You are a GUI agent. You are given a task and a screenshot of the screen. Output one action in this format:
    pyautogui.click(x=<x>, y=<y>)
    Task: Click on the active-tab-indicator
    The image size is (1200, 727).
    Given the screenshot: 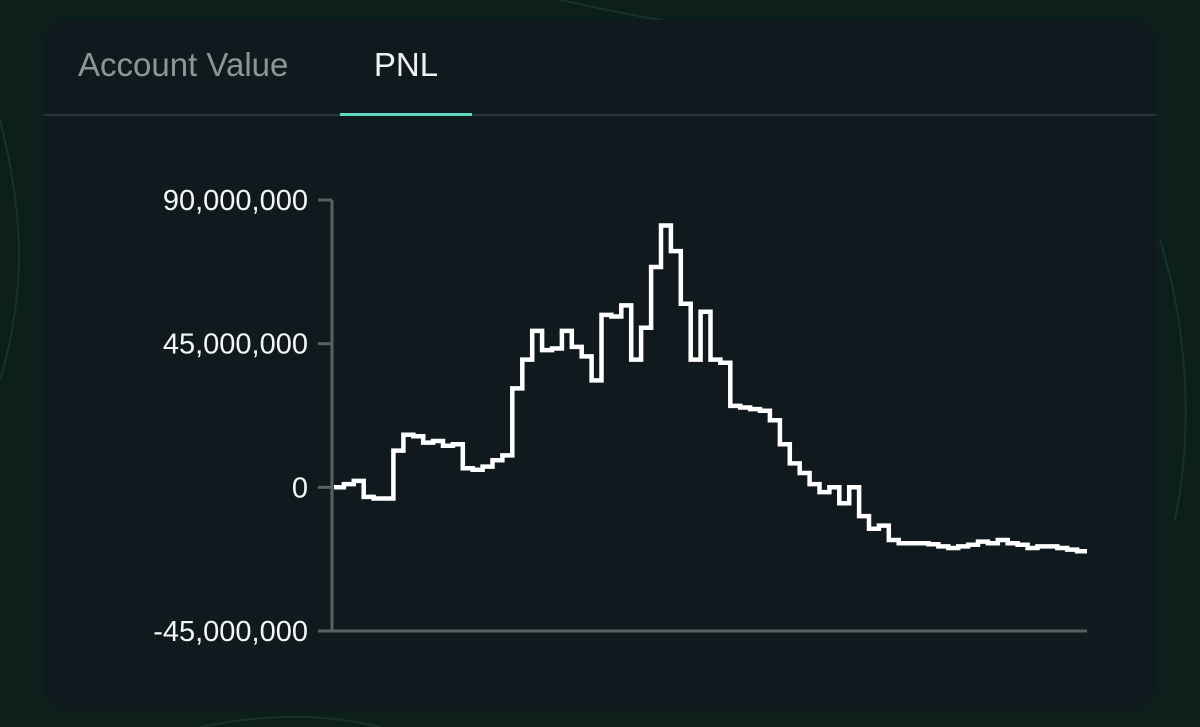 What is the action you would take?
    pyautogui.click(x=406, y=114)
    